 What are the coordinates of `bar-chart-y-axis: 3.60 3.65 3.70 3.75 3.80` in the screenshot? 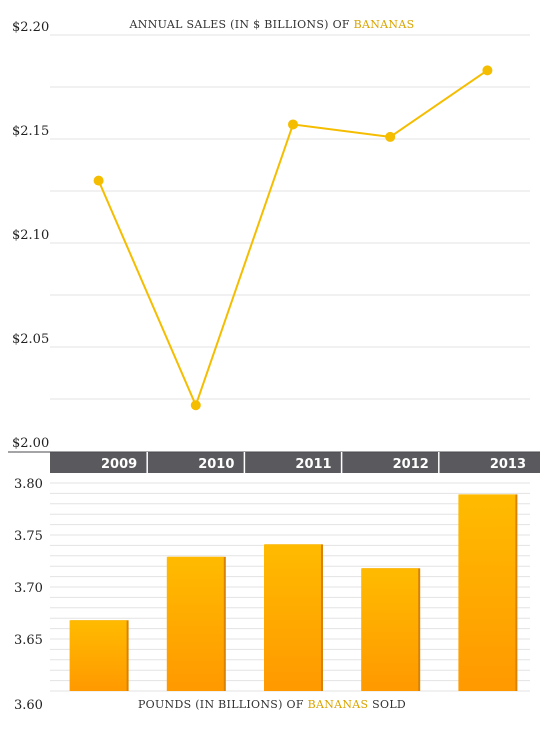 It's located at (28, 595).